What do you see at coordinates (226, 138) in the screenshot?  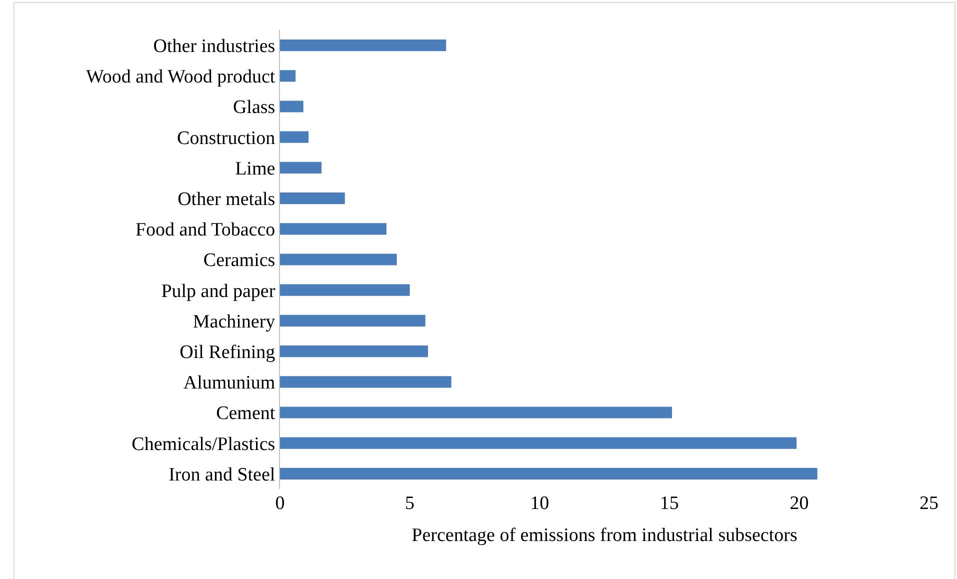 I see `y-tick-label: Construction` at bounding box center [226, 138].